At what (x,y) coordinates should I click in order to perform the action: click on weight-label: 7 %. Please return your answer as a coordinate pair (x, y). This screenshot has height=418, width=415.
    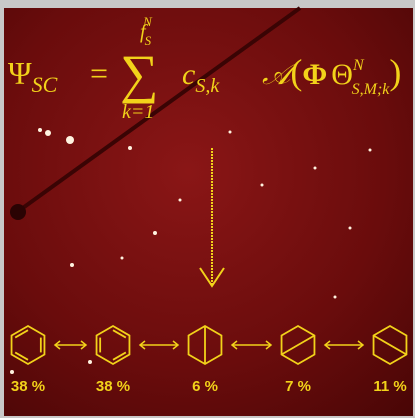
    Looking at the image, I should click on (298, 386).